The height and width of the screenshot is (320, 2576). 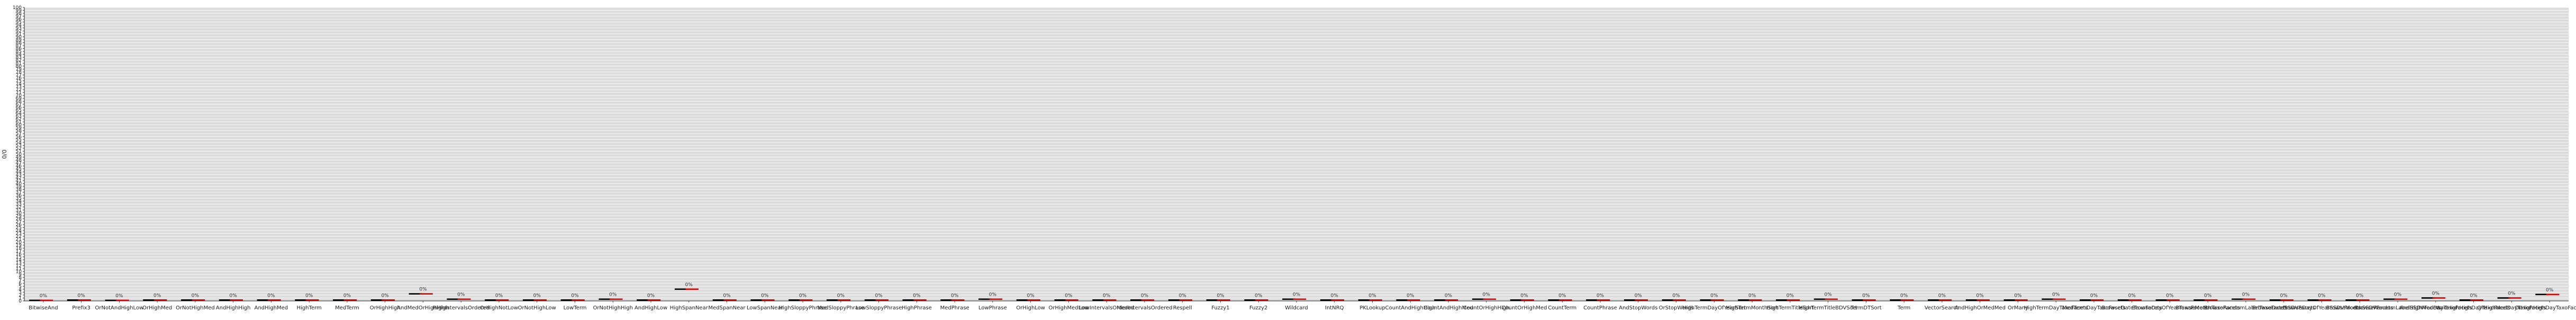 What do you see at coordinates (1334, 308) in the screenshot?
I see `x-tick-label: IntNRQ` at bounding box center [1334, 308].